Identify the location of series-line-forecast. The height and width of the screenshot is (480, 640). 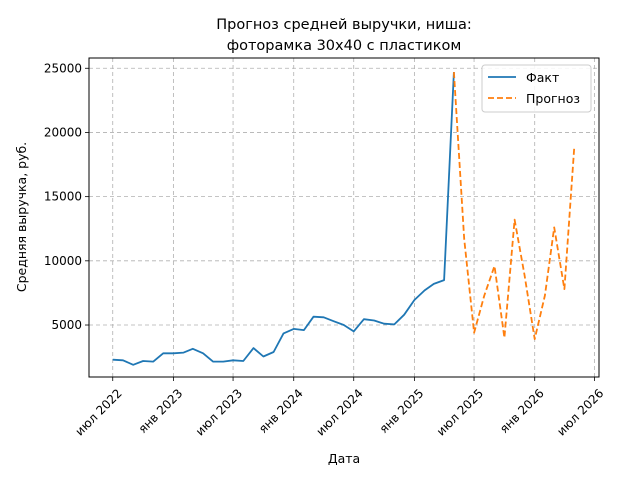
(514, 206).